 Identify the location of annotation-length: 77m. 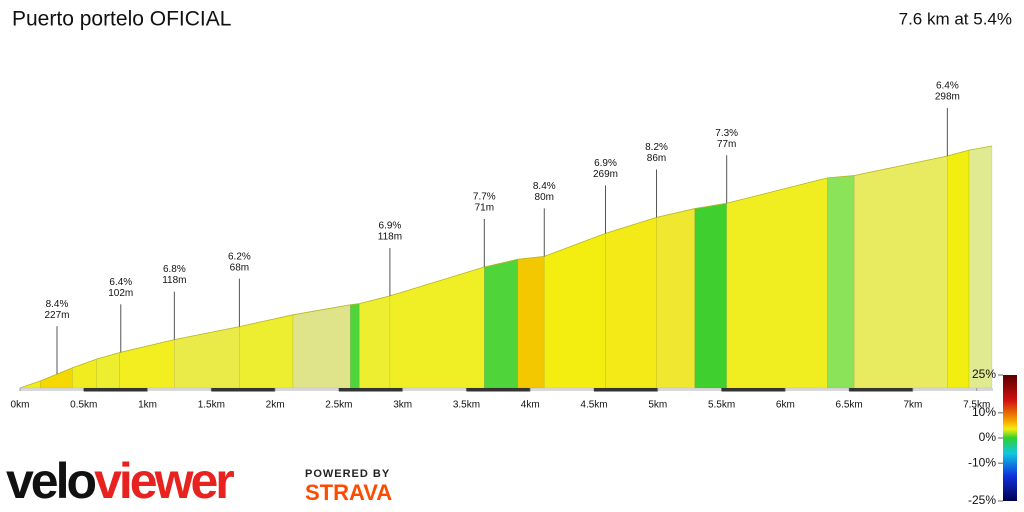
(726, 144).